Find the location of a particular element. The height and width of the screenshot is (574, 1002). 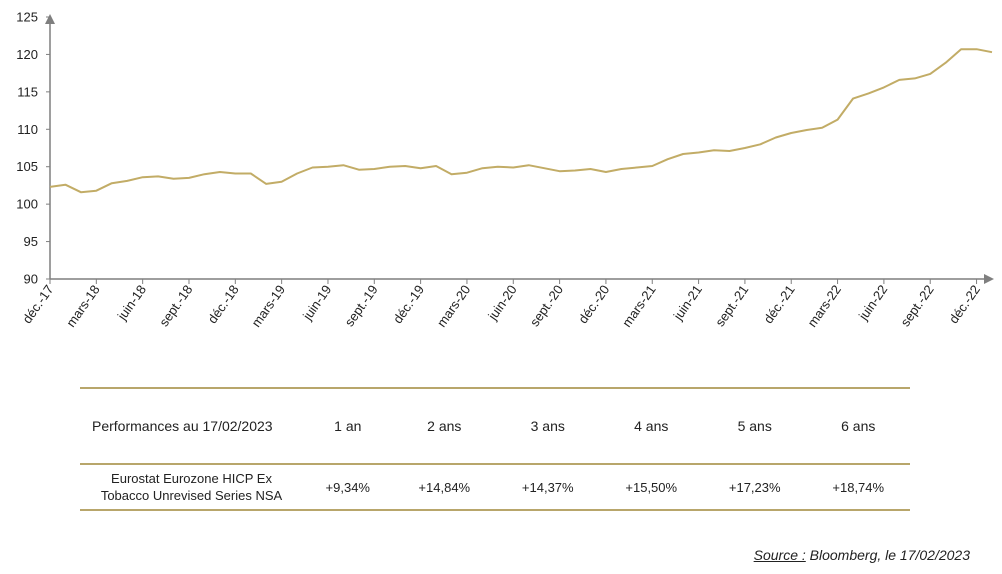

source-note: Source : Bloomberg, le 17/02/2023 is located at coordinates (862, 555).